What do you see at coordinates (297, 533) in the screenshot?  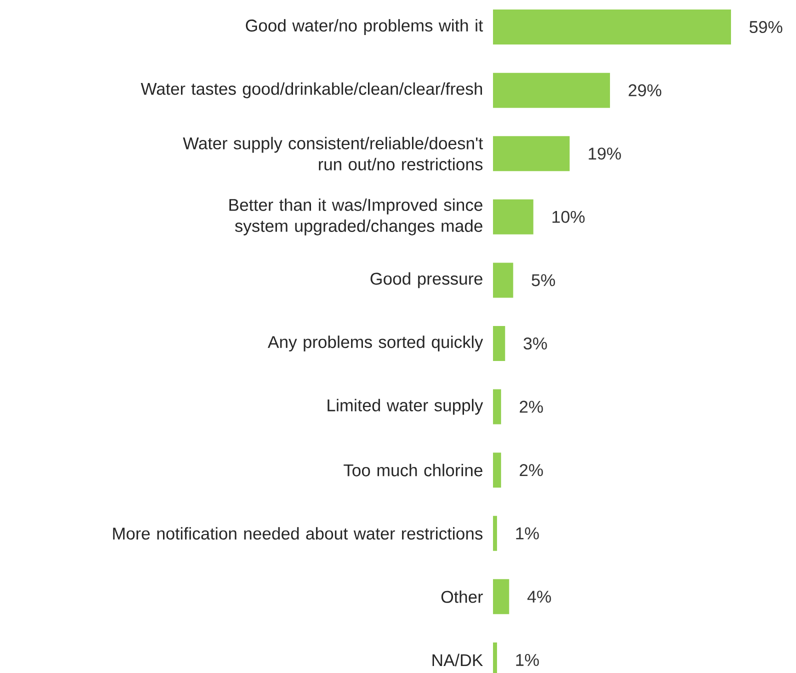 I see `y-tick-label: More notification needed about water restrictions` at bounding box center [297, 533].